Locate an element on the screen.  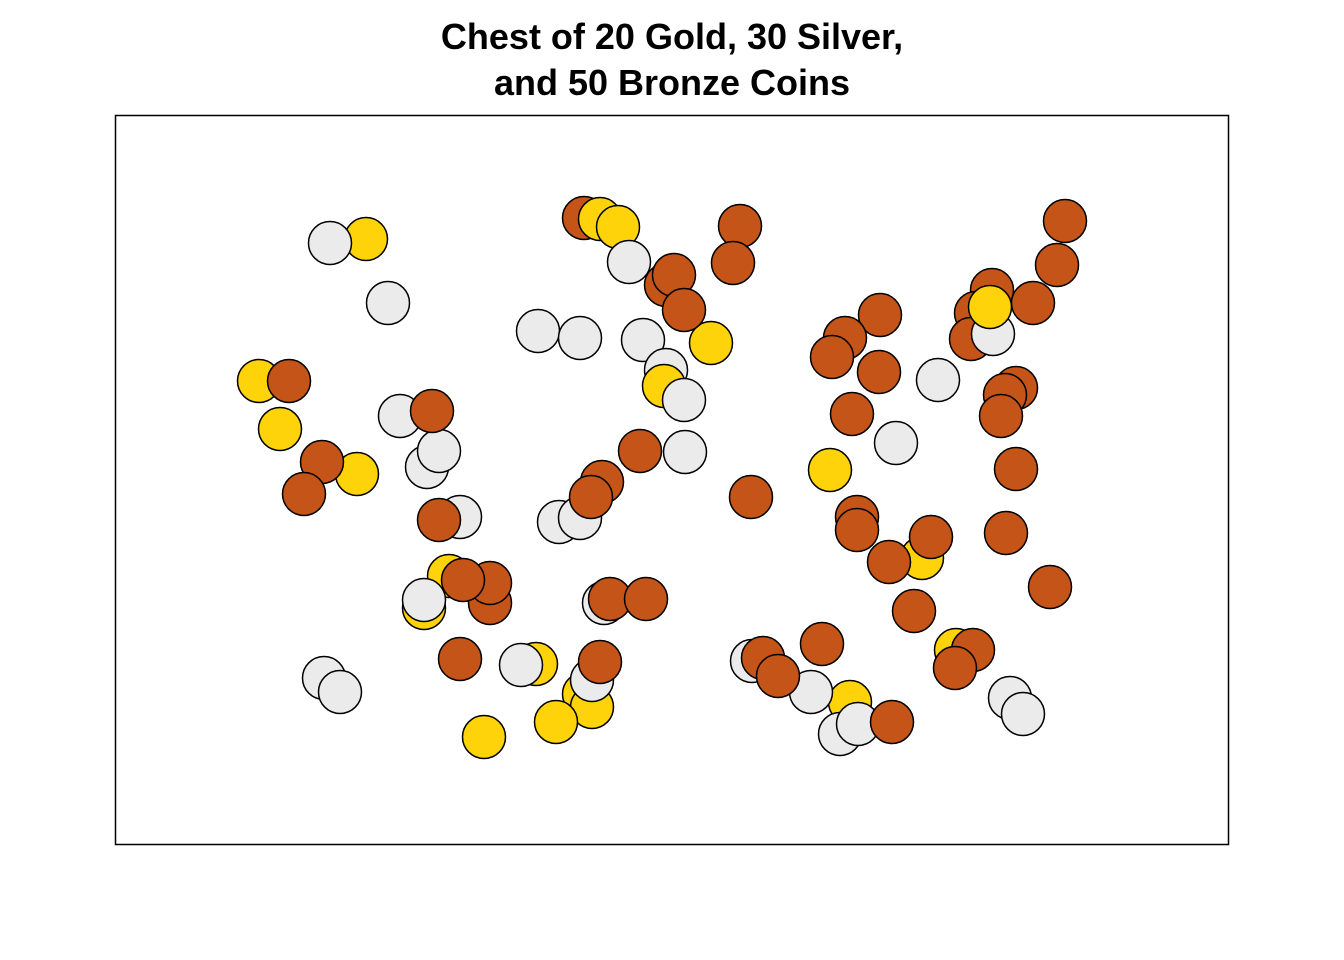
chart-title-line-1: Chest of 20 Gold, 30 Silver, is located at coordinates (672, 36).